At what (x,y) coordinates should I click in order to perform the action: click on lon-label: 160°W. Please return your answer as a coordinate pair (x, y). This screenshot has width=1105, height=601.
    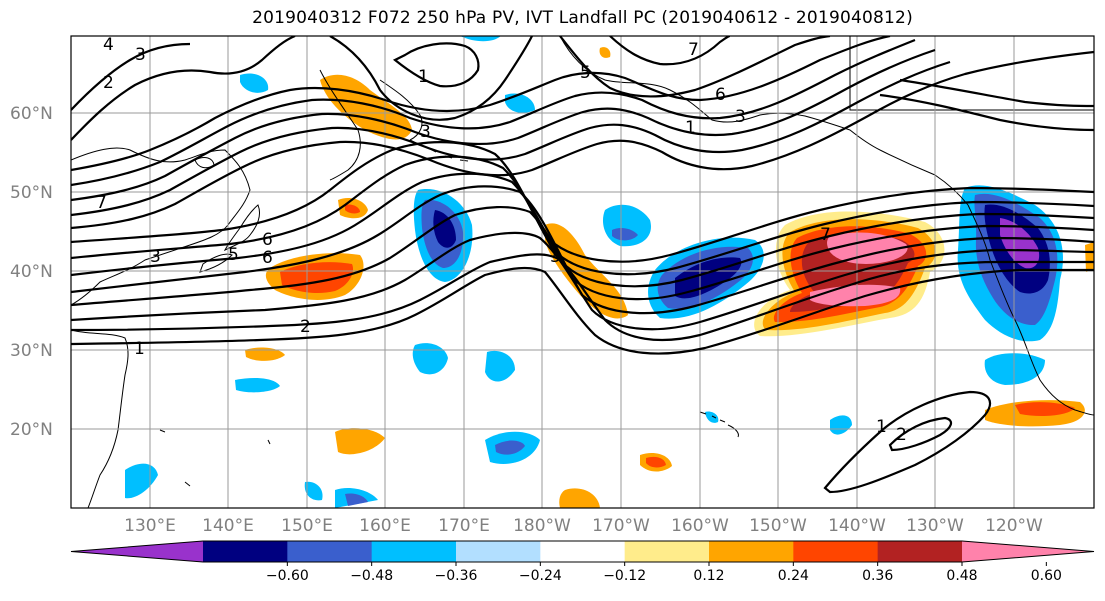
    Looking at the image, I should click on (700, 526).